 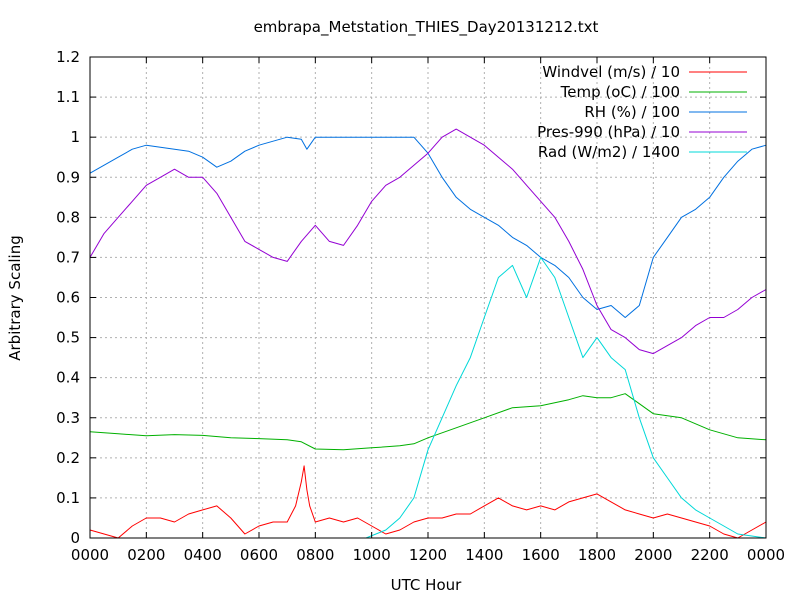 What do you see at coordinates (426, 27) in the screenshot?
I see `chart-title: embrapa_Metstation_THIES_Day20131212.txt` at bounding box center [426, 27].